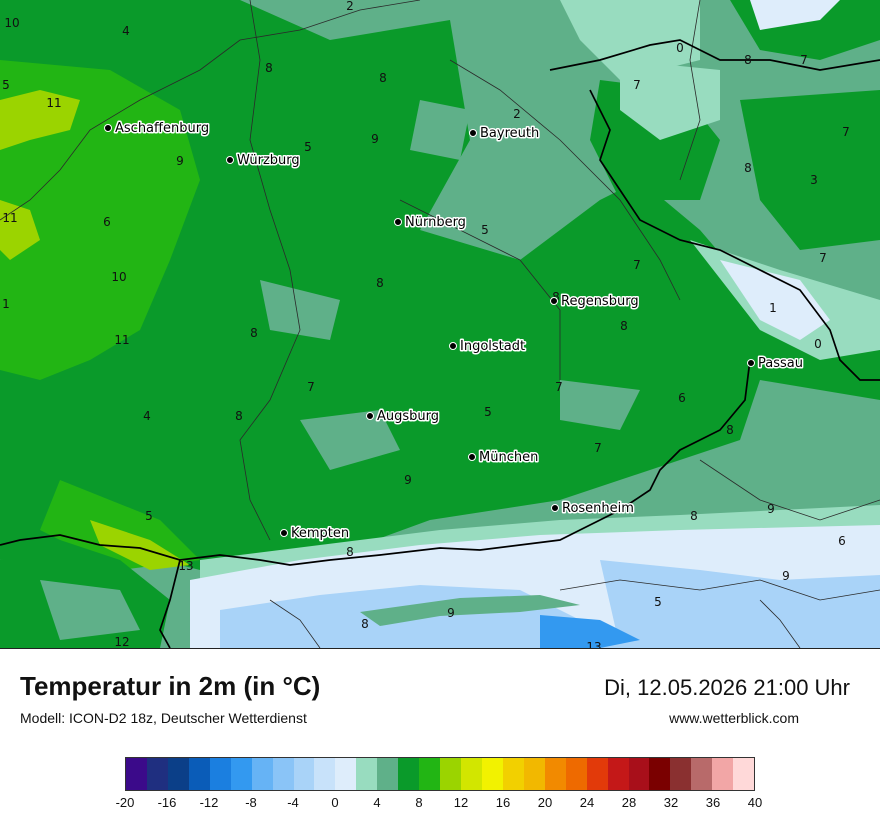  What do you see at coordinates (587, 802) in the screenshot?
I see `legend-tick-label: 24` at bounding box center [587, 802].